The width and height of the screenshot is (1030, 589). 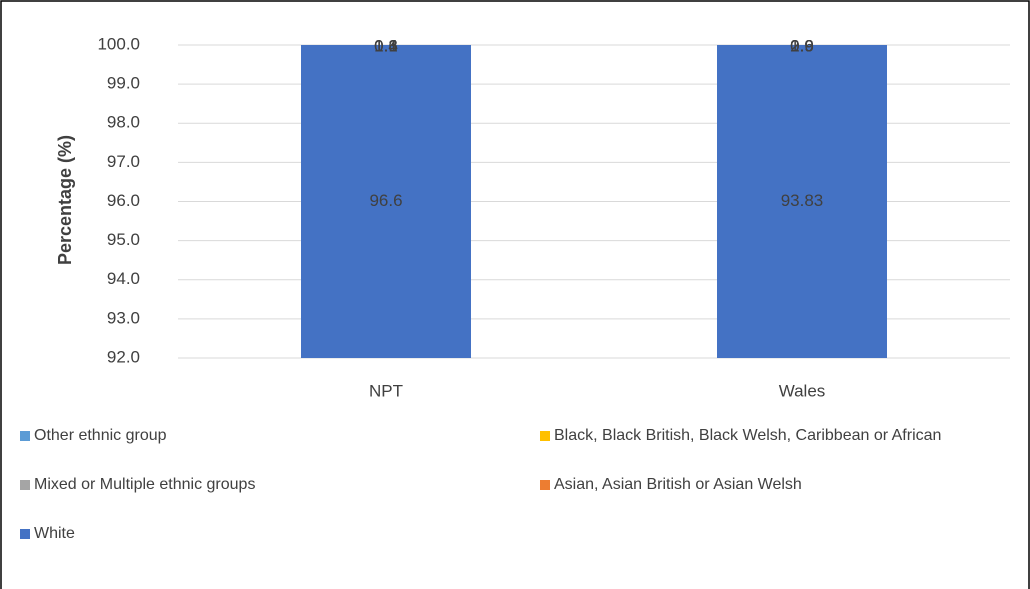 I want to click on data-label: 0.4, so click(x=386, y=45).